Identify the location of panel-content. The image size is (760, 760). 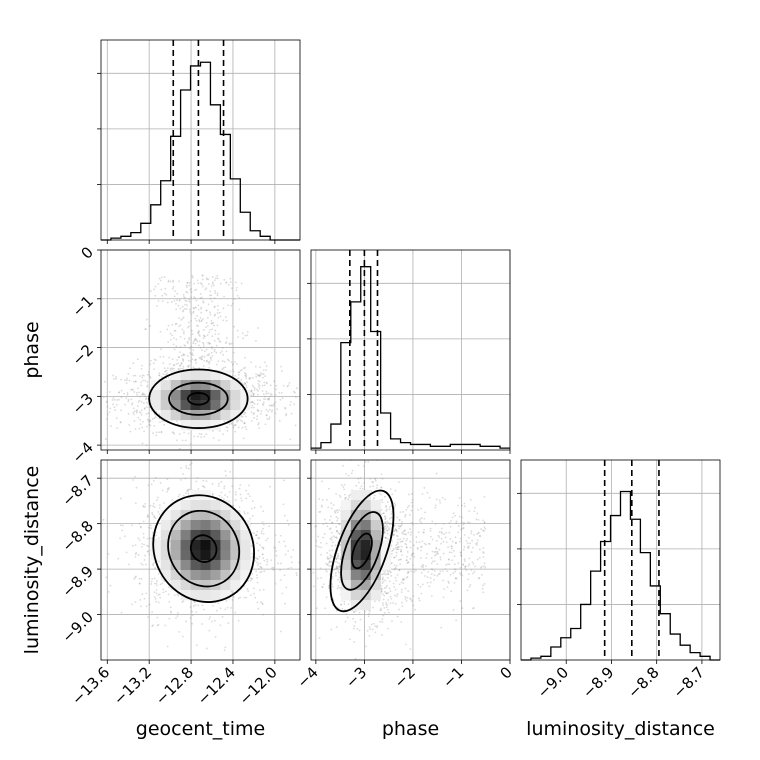
(399, 560).